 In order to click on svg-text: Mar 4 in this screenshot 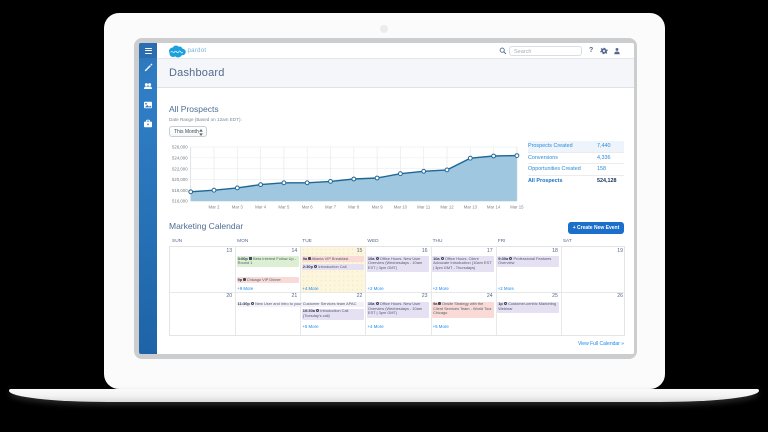, I will do `click(261, 207)`.